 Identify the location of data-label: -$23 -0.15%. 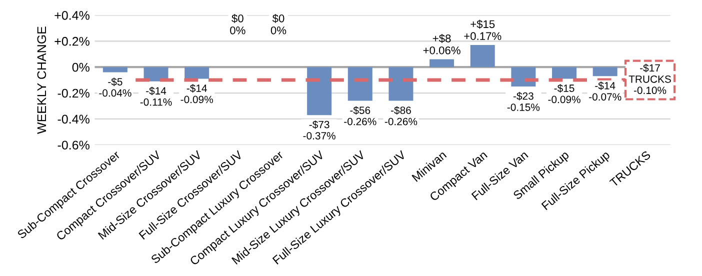
(523, 101).